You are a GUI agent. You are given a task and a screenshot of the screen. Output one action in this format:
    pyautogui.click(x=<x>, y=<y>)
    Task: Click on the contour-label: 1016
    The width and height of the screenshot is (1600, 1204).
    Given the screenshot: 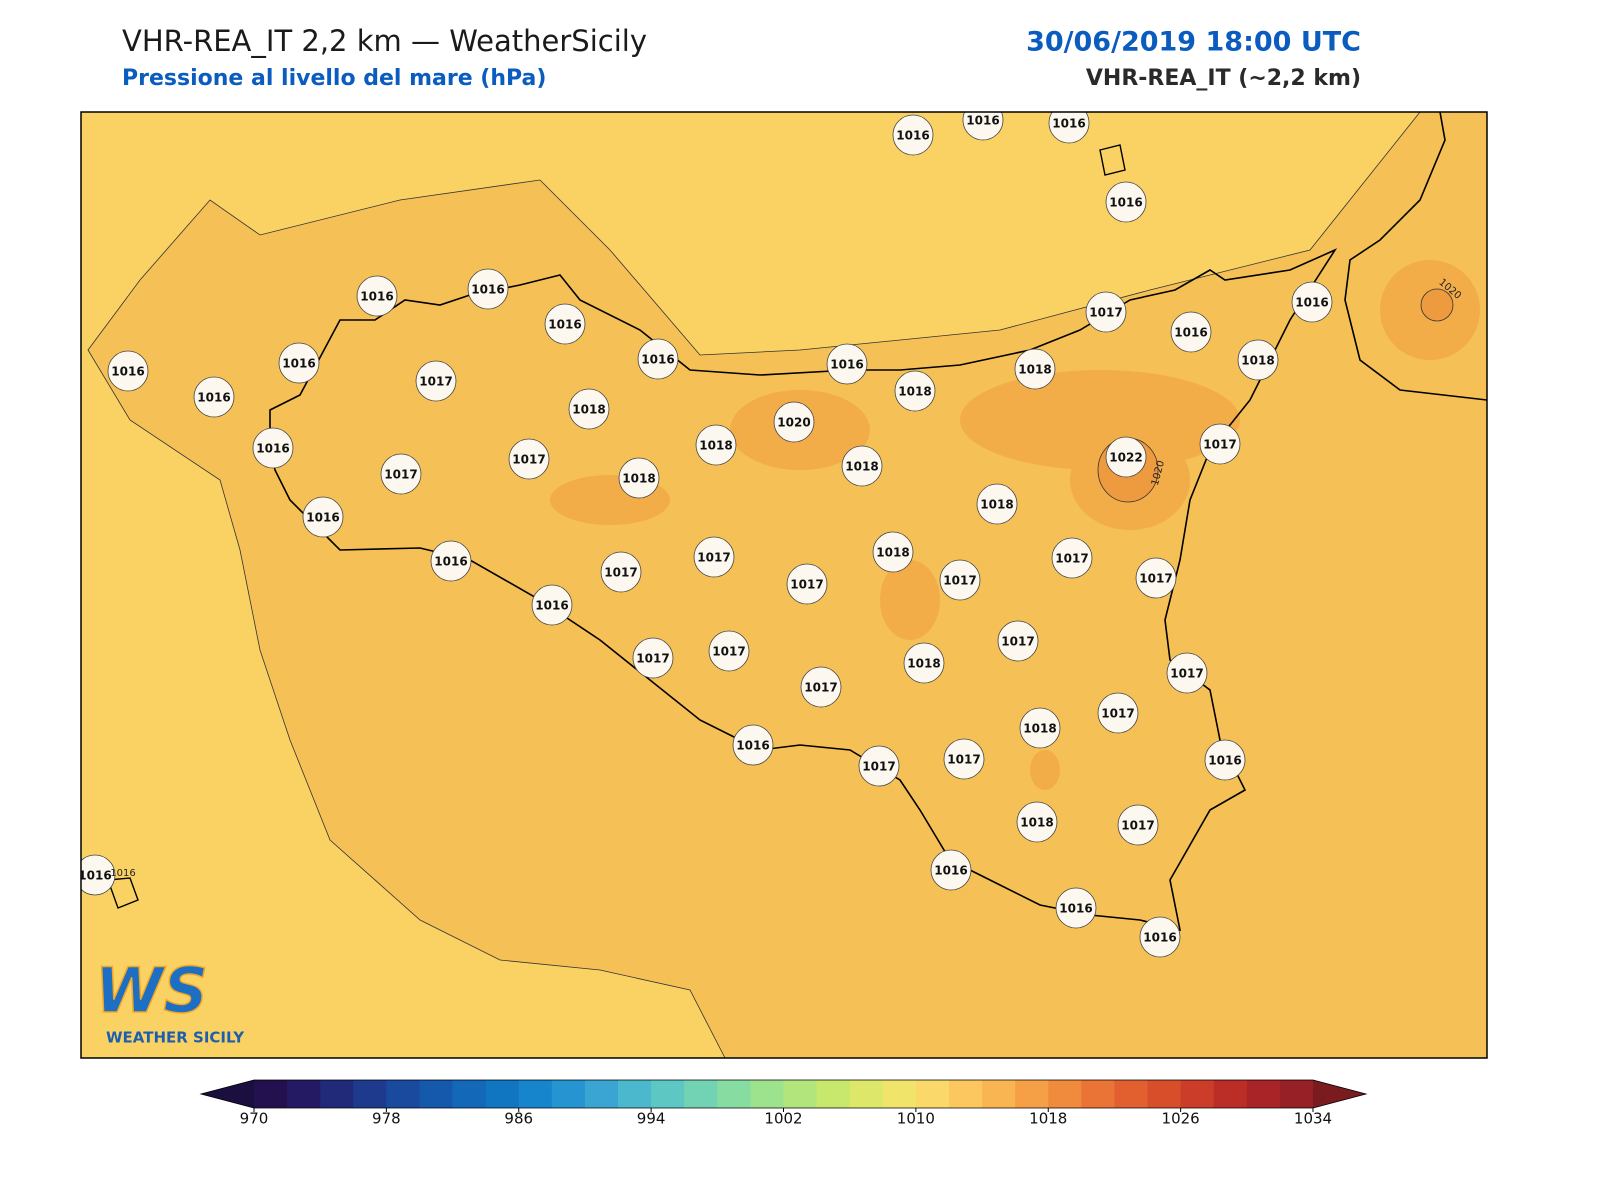 What is the action you would take?
    pyautogui.click(x=122, y=873)
    